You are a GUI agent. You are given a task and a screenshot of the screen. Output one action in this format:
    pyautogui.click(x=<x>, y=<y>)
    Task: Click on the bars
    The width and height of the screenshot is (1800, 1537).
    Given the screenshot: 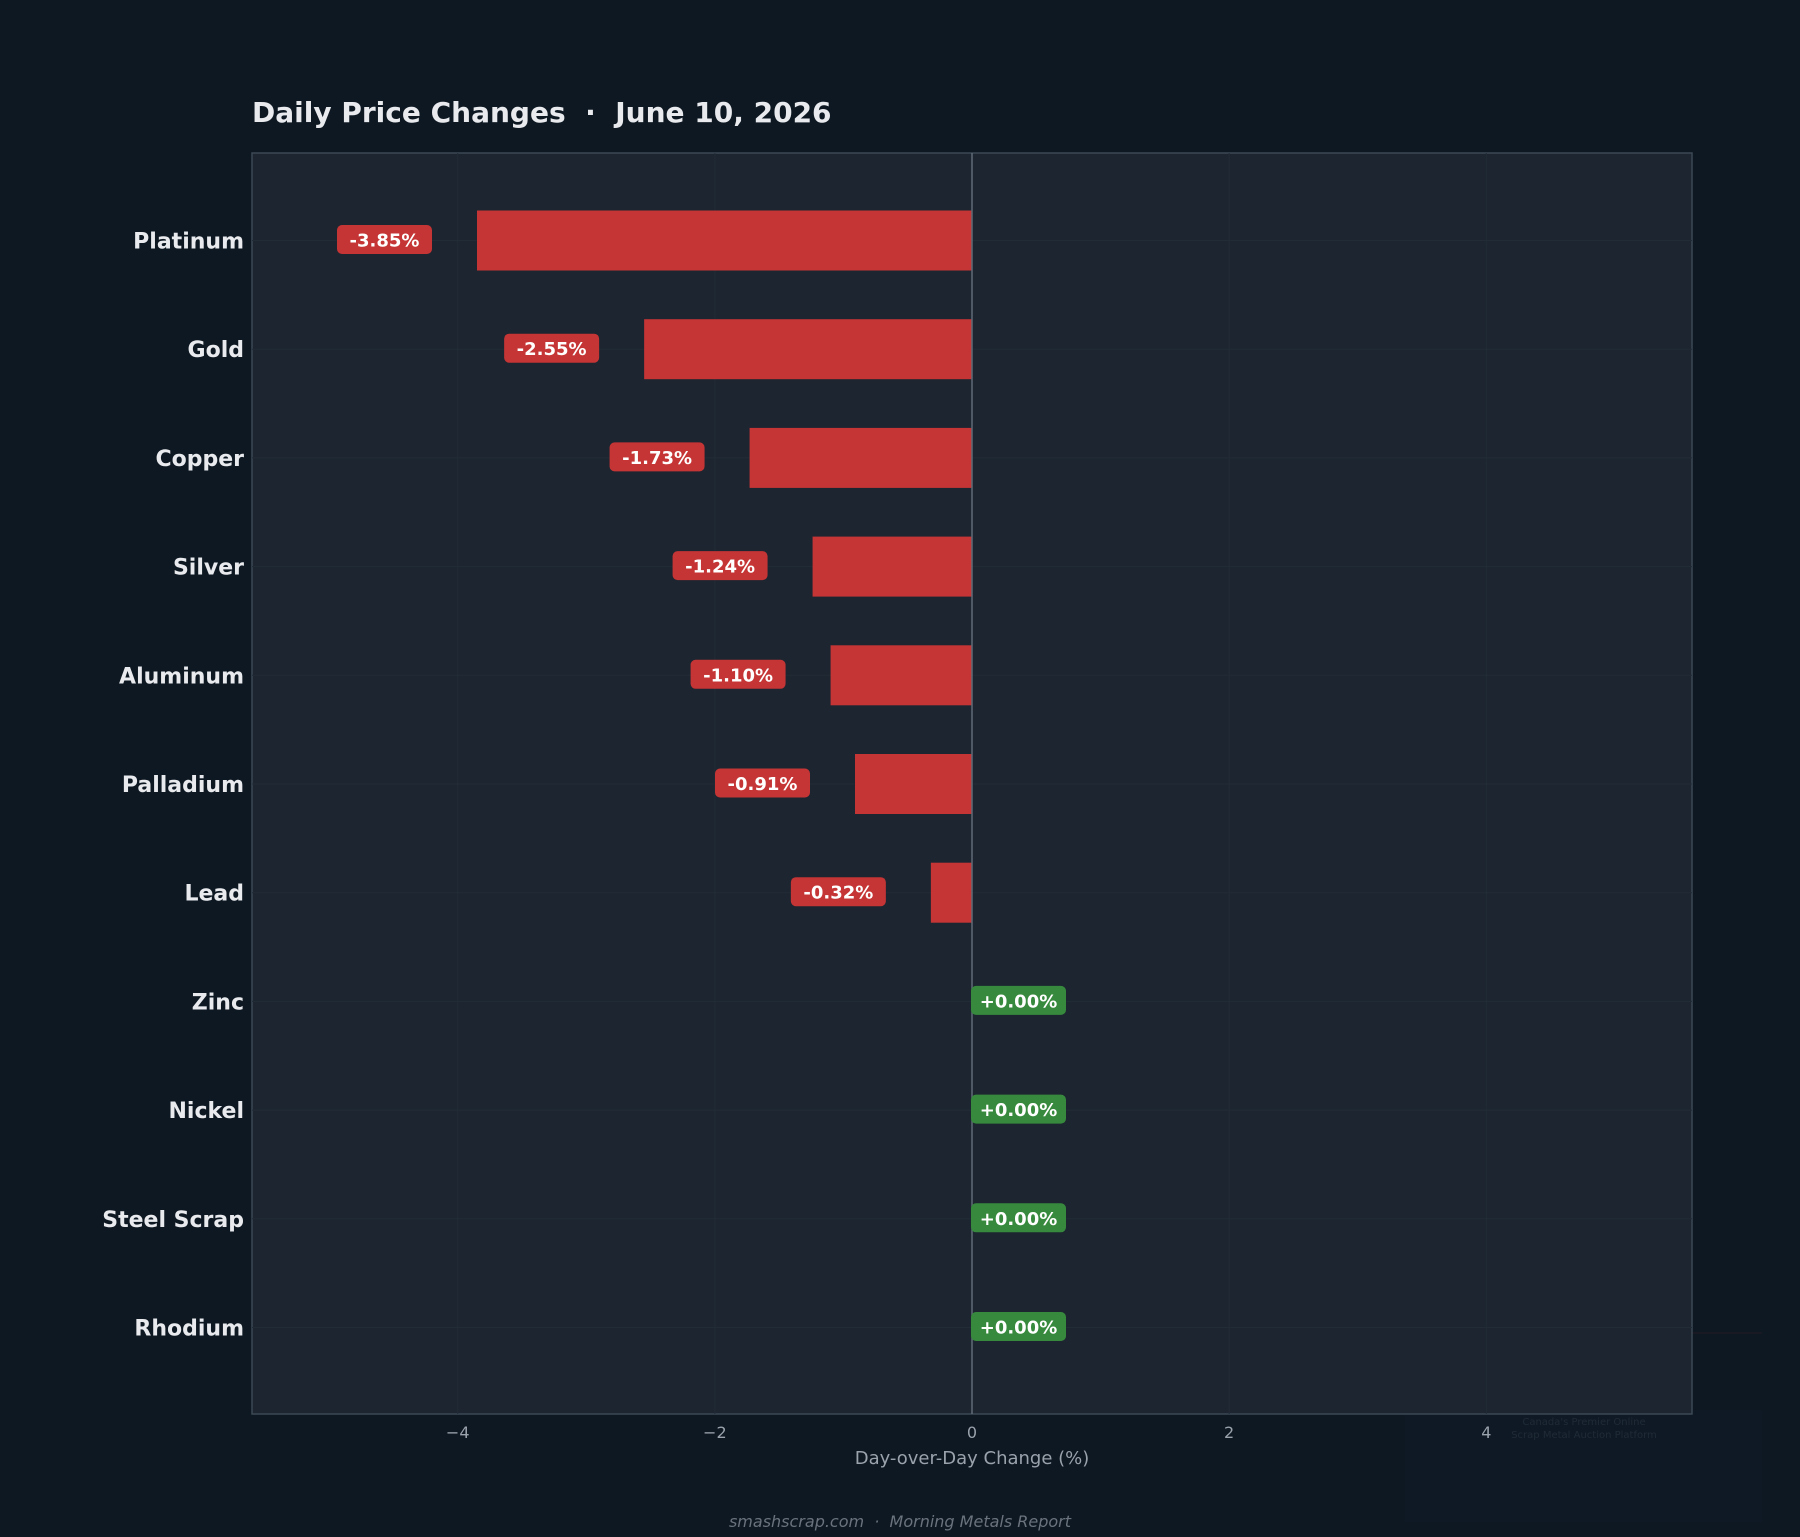 What is the action you would take?
    pyautogui.click(x=724, y=566)
    